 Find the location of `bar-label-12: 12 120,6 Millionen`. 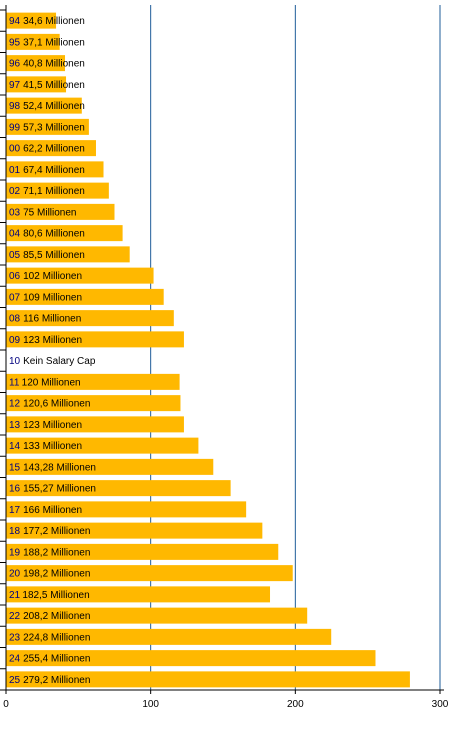

bar-label-12: 12 120,6 Millionen is located at coordinates (49, 404).